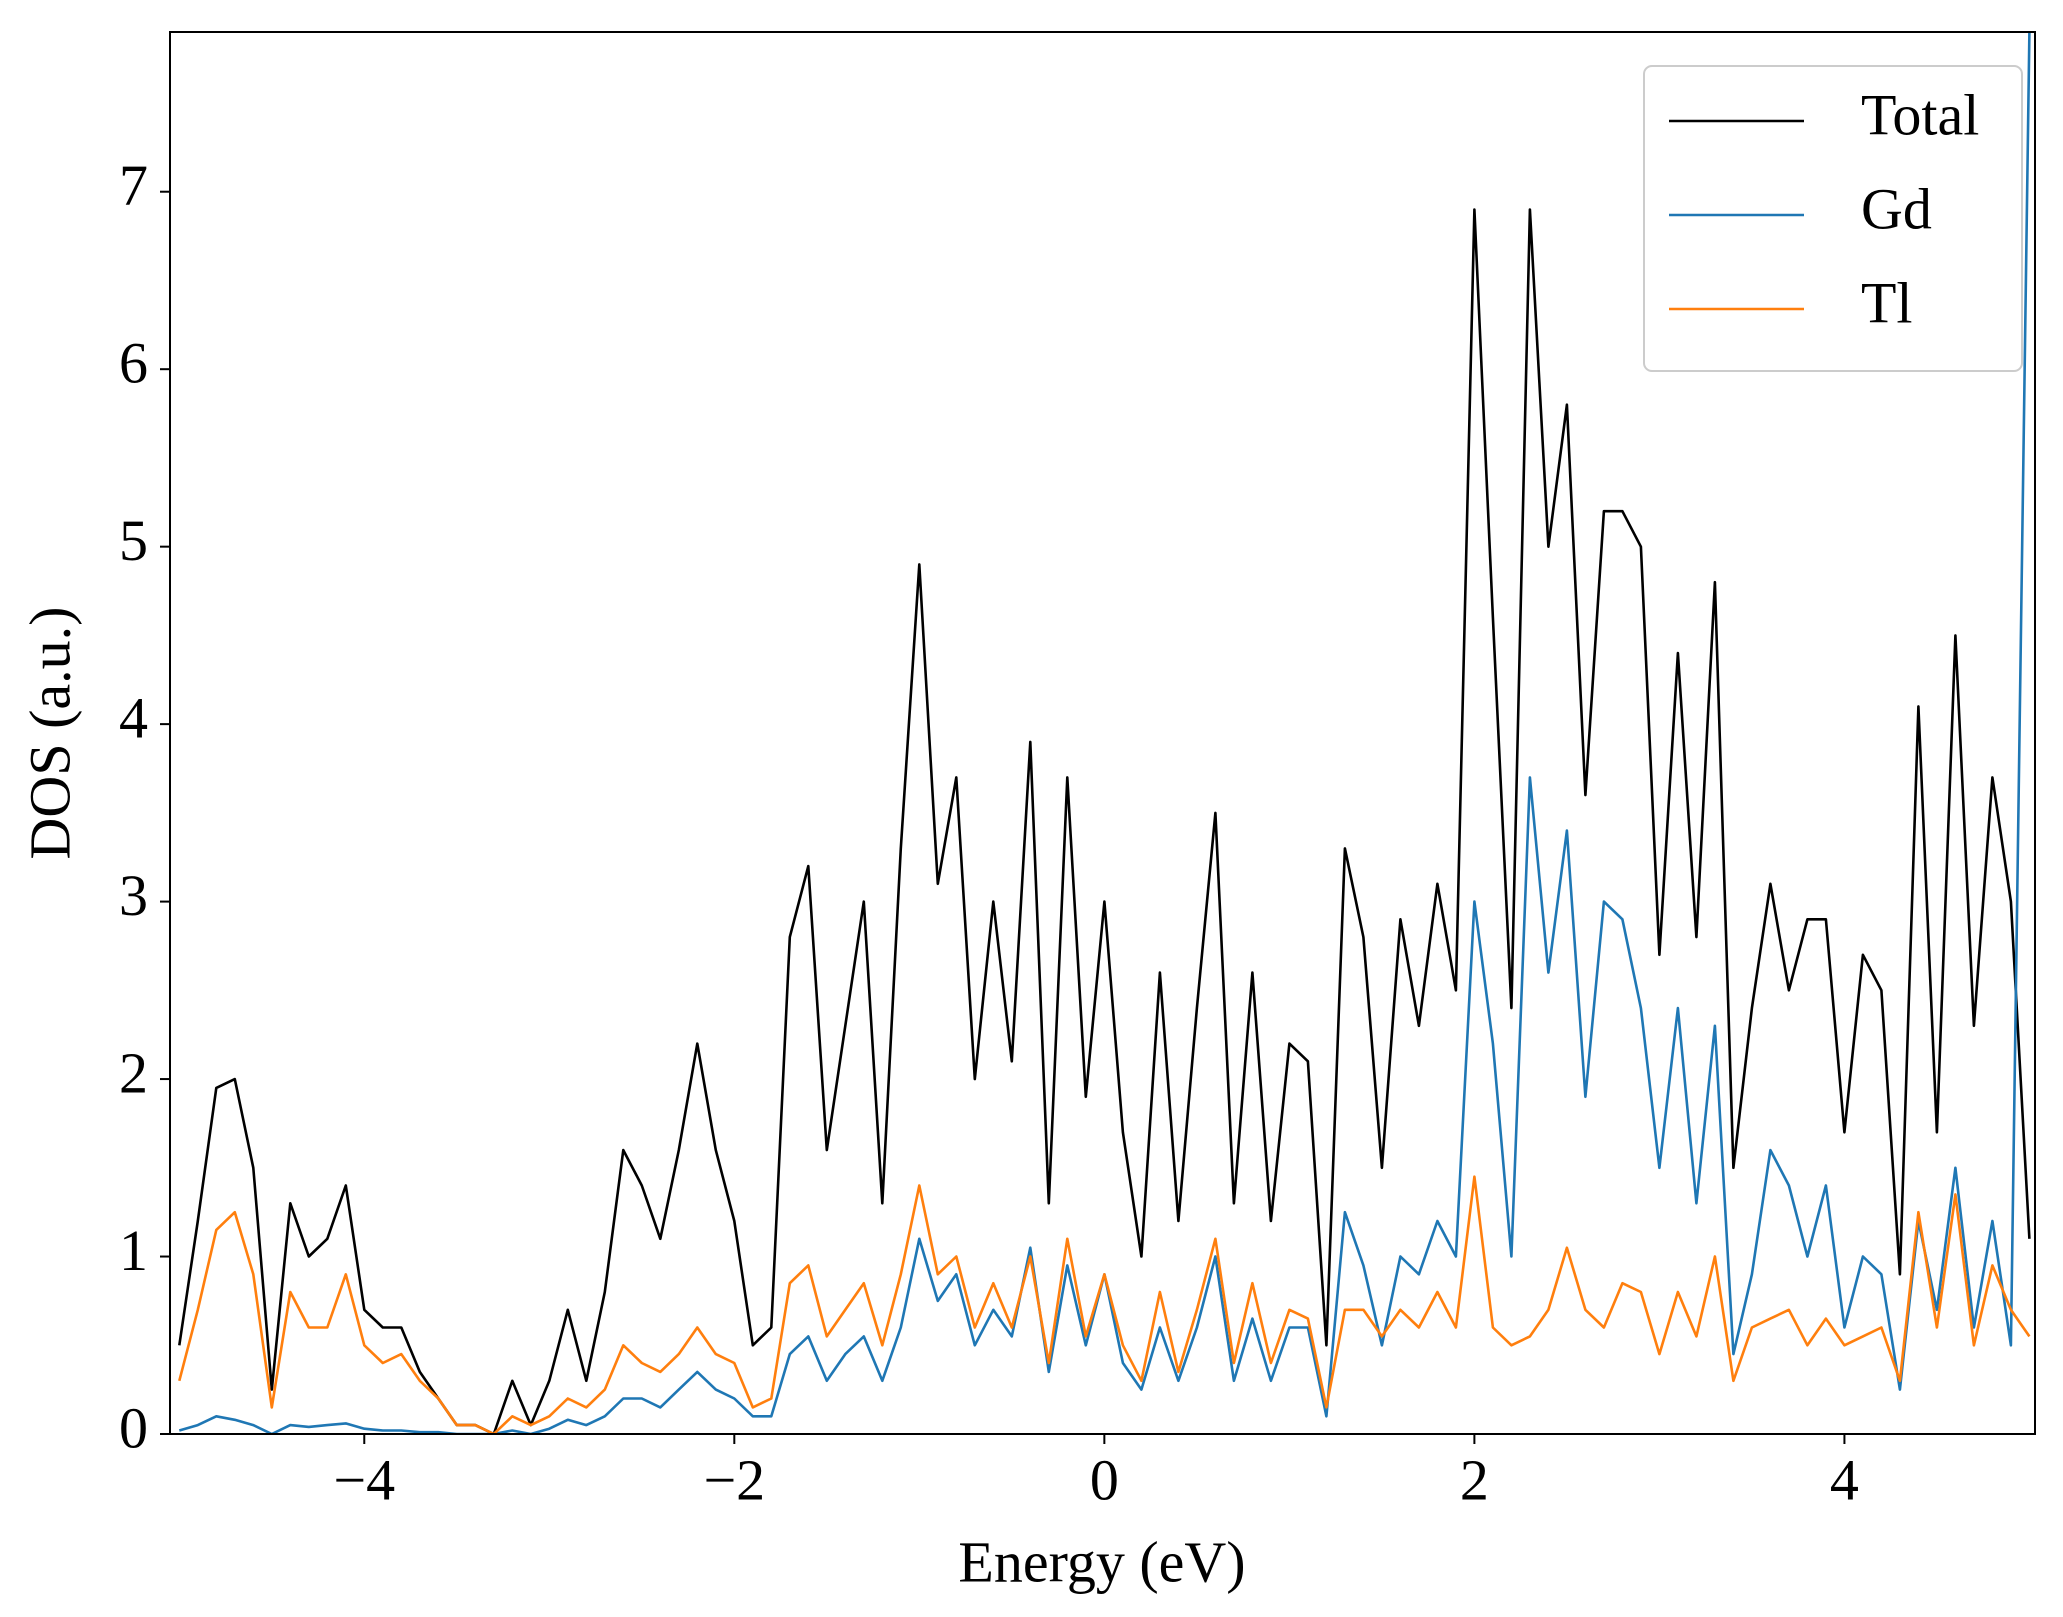 This screenshot has height=1617, width=2063. I want to click on x-tick-label: 0, so click(1104, 1479).